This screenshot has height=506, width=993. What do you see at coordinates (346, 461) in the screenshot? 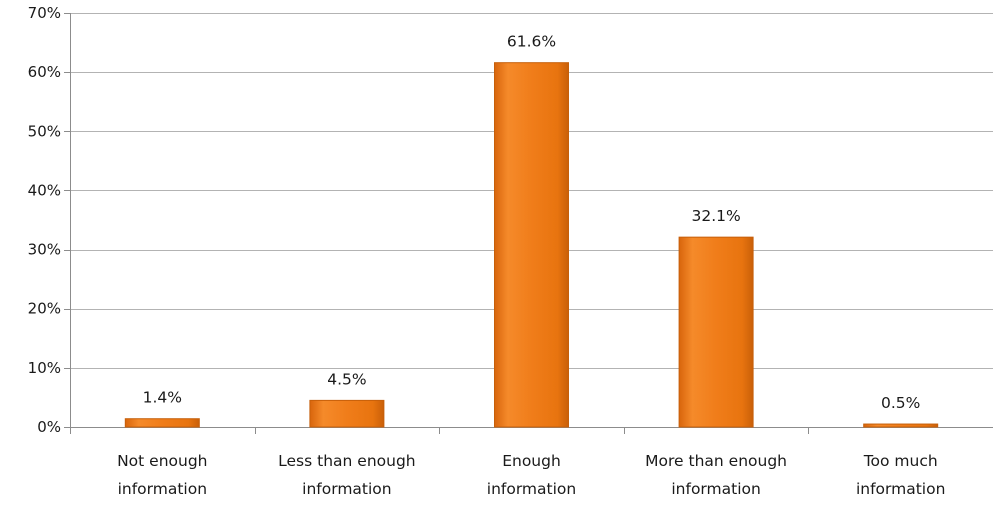
I see `x-category-label: Less than enough` at bounding box center [346, 461].